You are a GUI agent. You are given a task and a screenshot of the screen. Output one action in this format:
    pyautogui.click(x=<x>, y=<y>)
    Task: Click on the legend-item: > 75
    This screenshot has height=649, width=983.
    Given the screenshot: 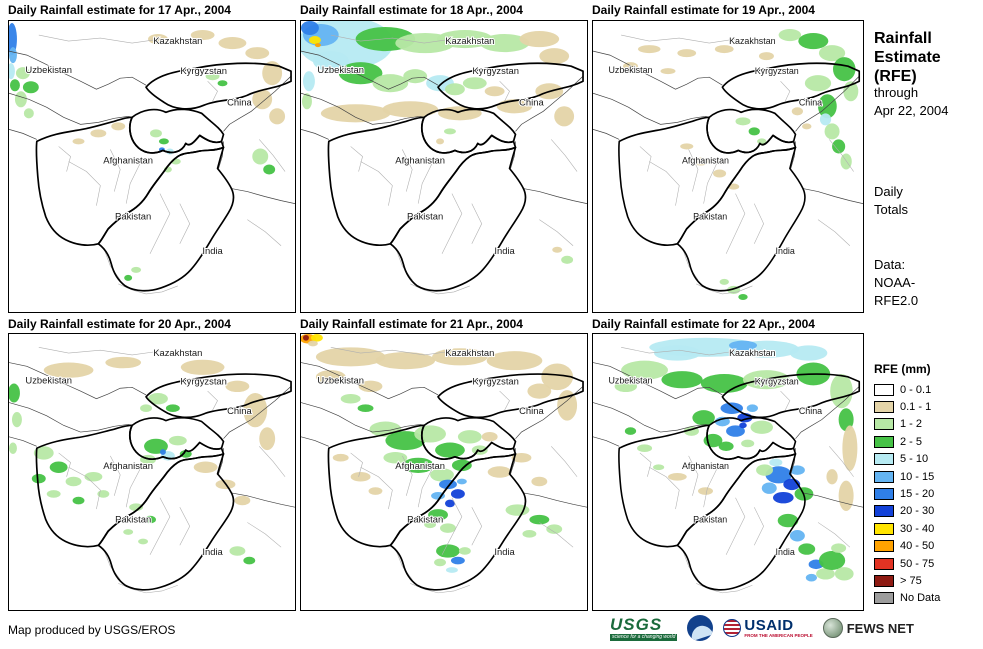 What is the action you would take?
    pyautogui.click(x=907, y=580)
    